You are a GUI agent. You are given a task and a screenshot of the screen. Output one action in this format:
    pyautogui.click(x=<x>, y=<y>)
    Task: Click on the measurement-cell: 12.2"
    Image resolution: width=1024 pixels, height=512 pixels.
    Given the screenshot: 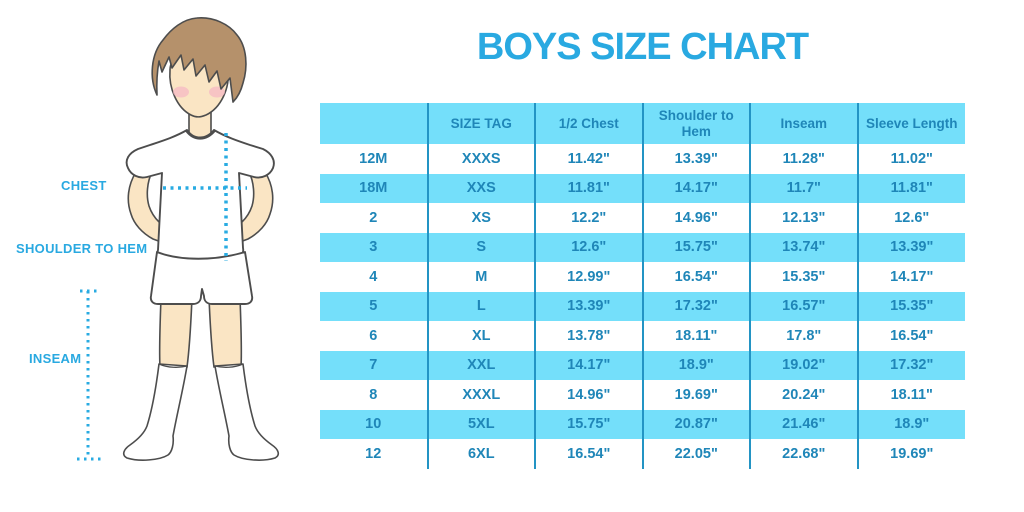 What is the action you would take?
    pyautogui.click(x=588, y=218)
    